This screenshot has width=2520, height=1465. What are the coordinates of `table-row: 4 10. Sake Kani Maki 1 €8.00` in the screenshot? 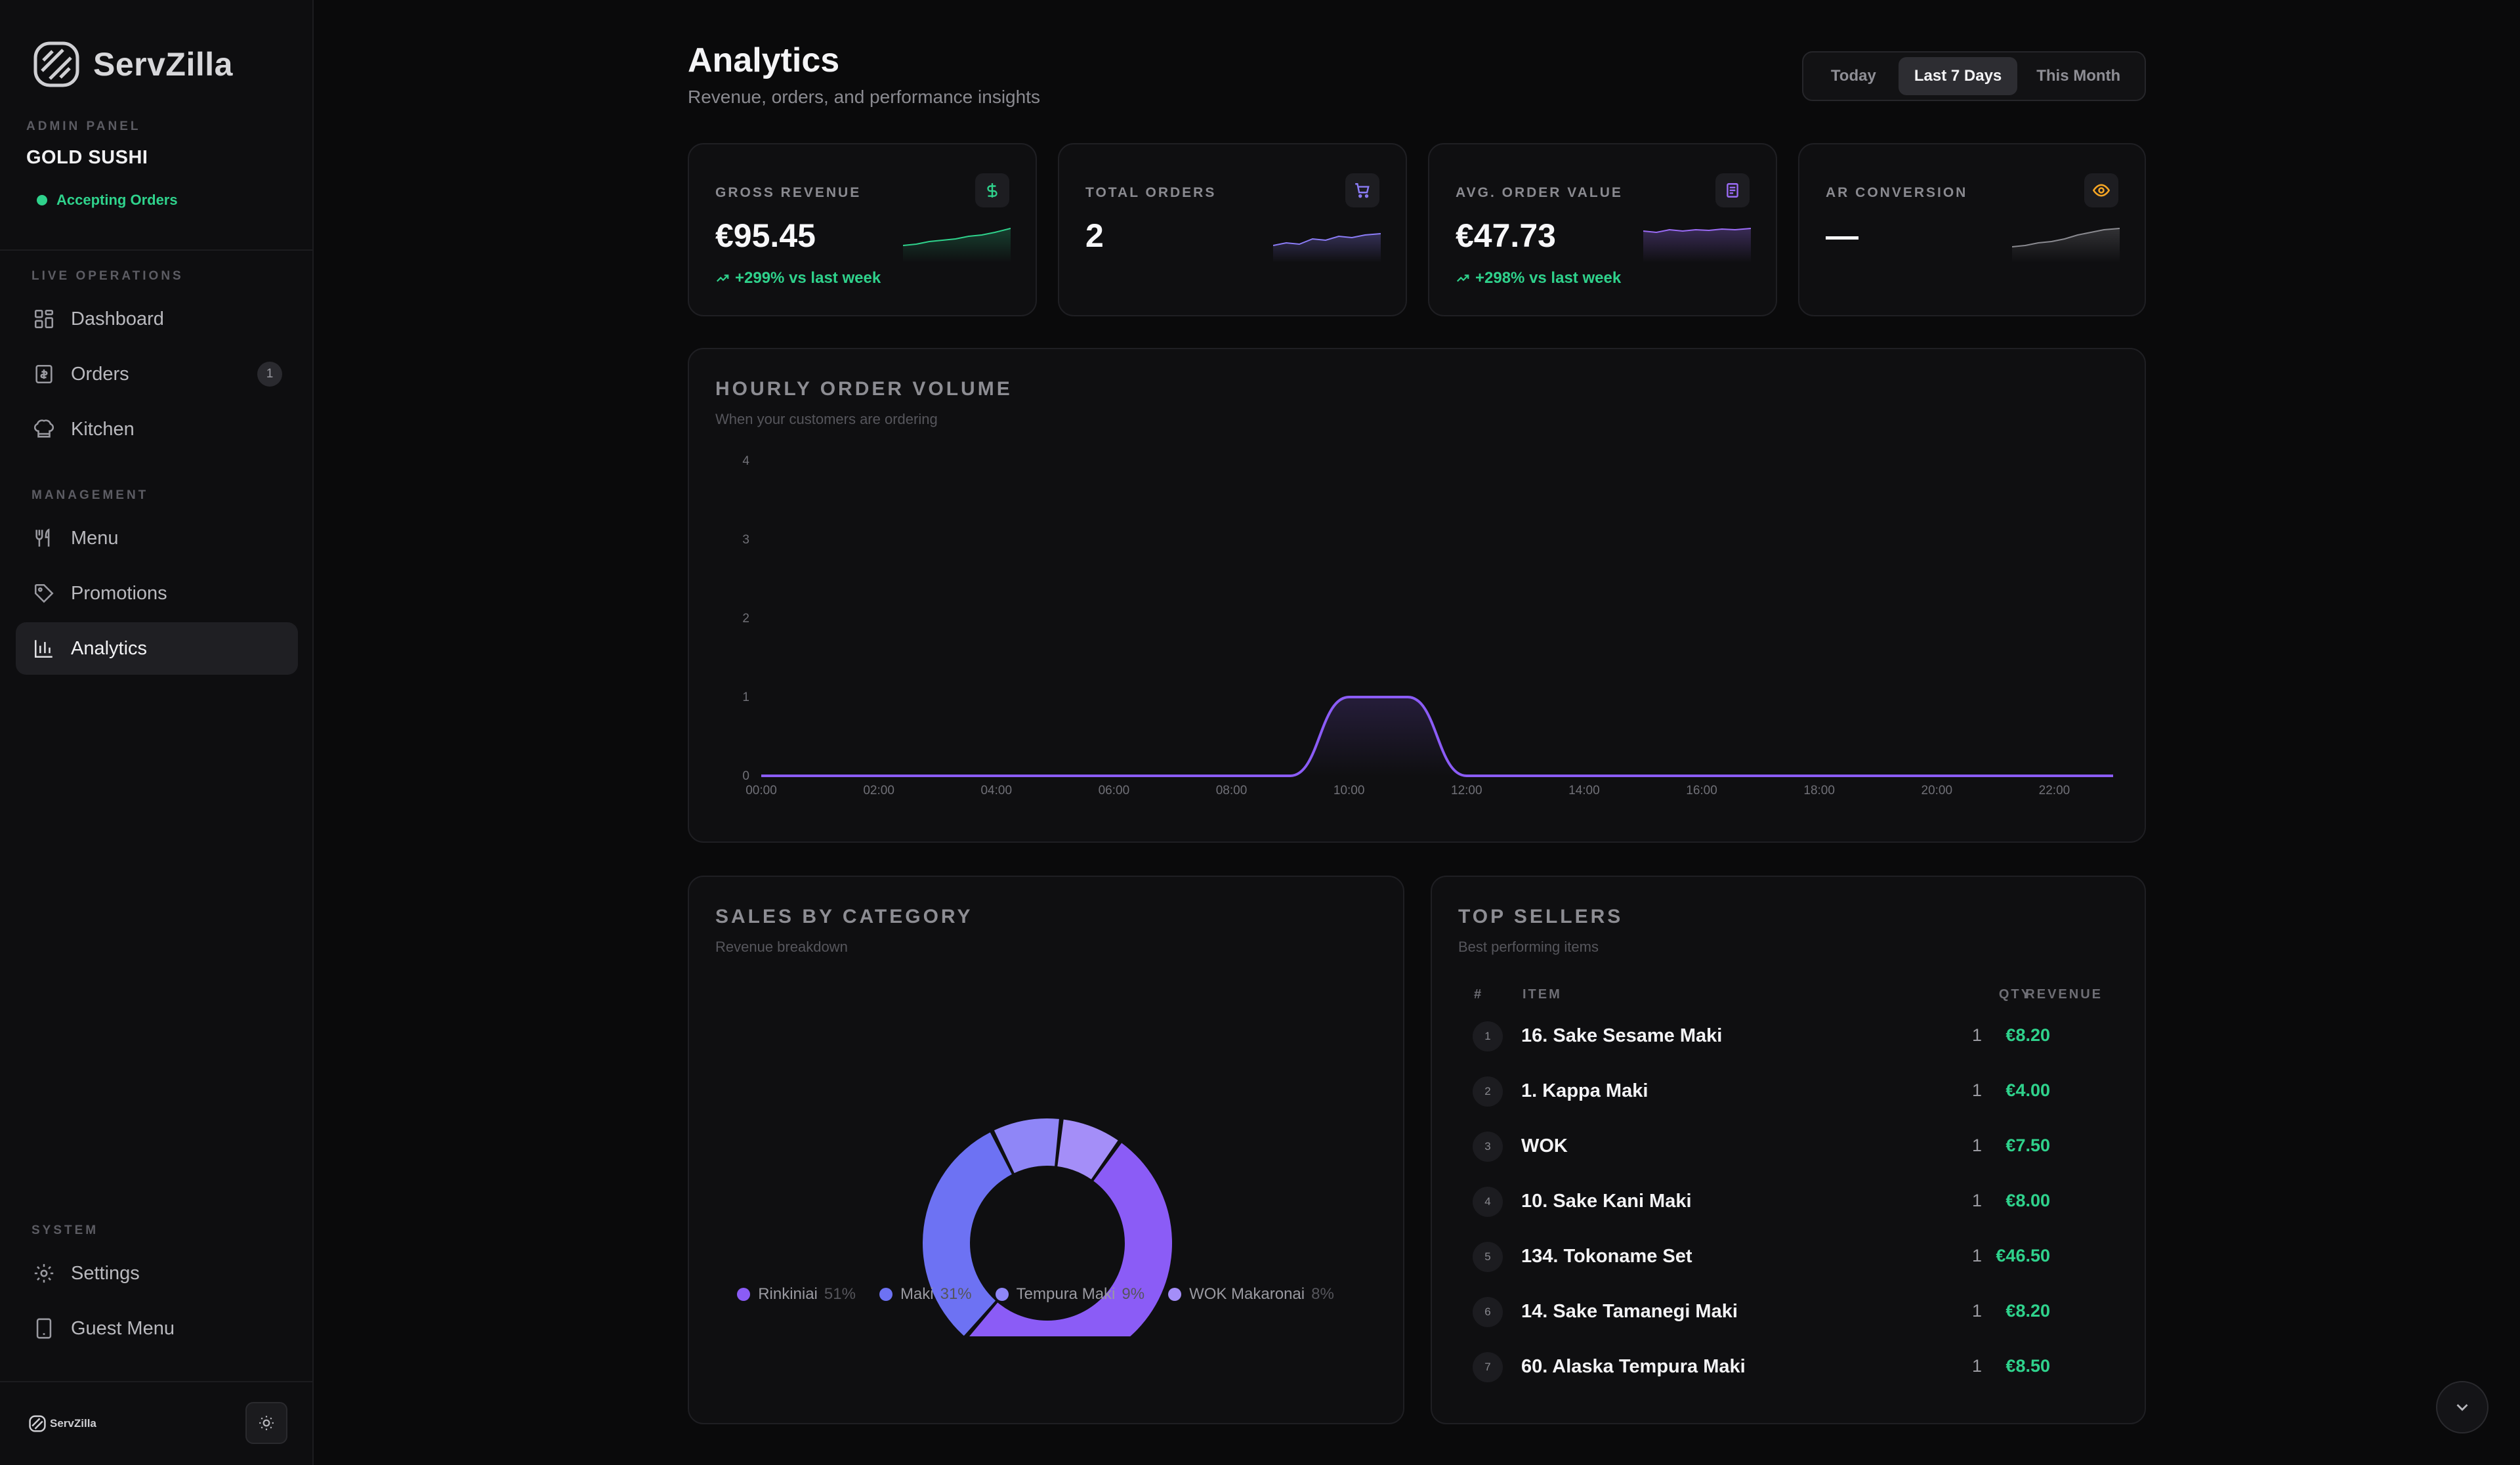 It's located at (1769, 1201).